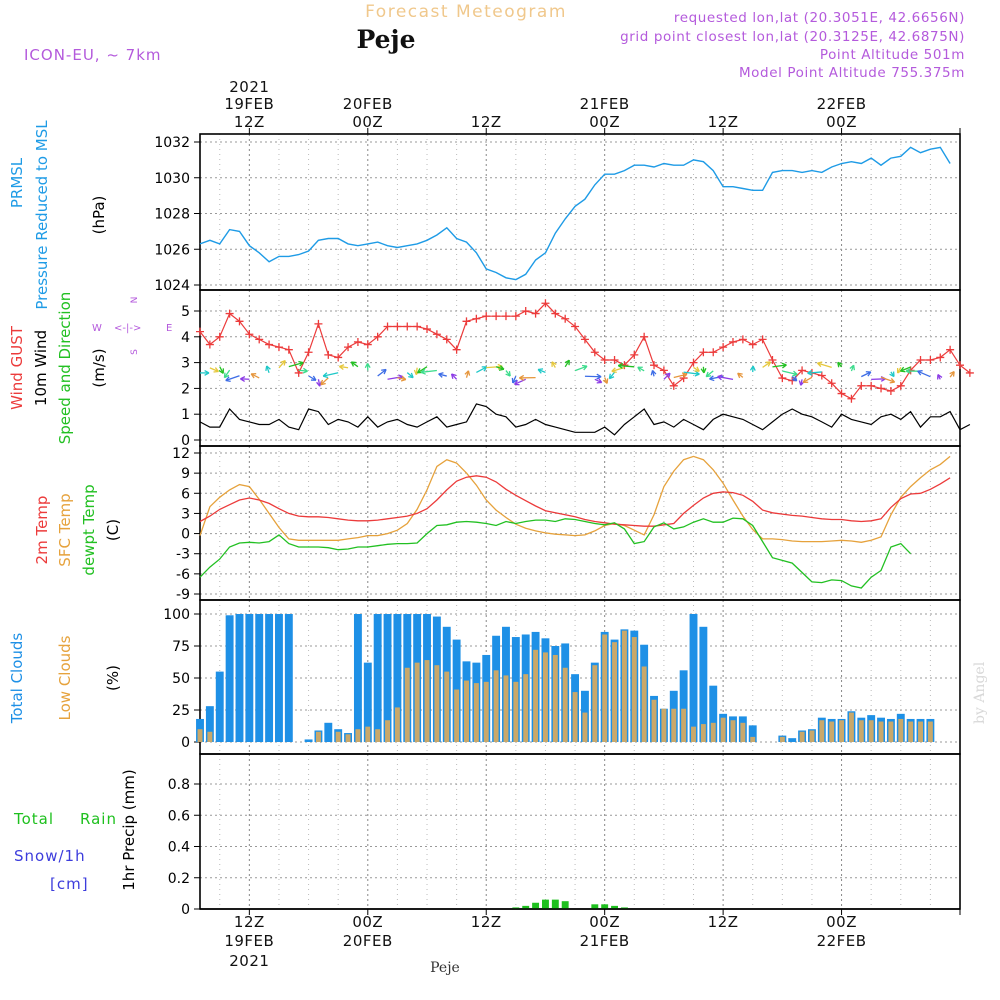  What do you see at coordinates (135, 352) in the screenshot?
I see `compass-s: S` at bounding box center [135, 352].